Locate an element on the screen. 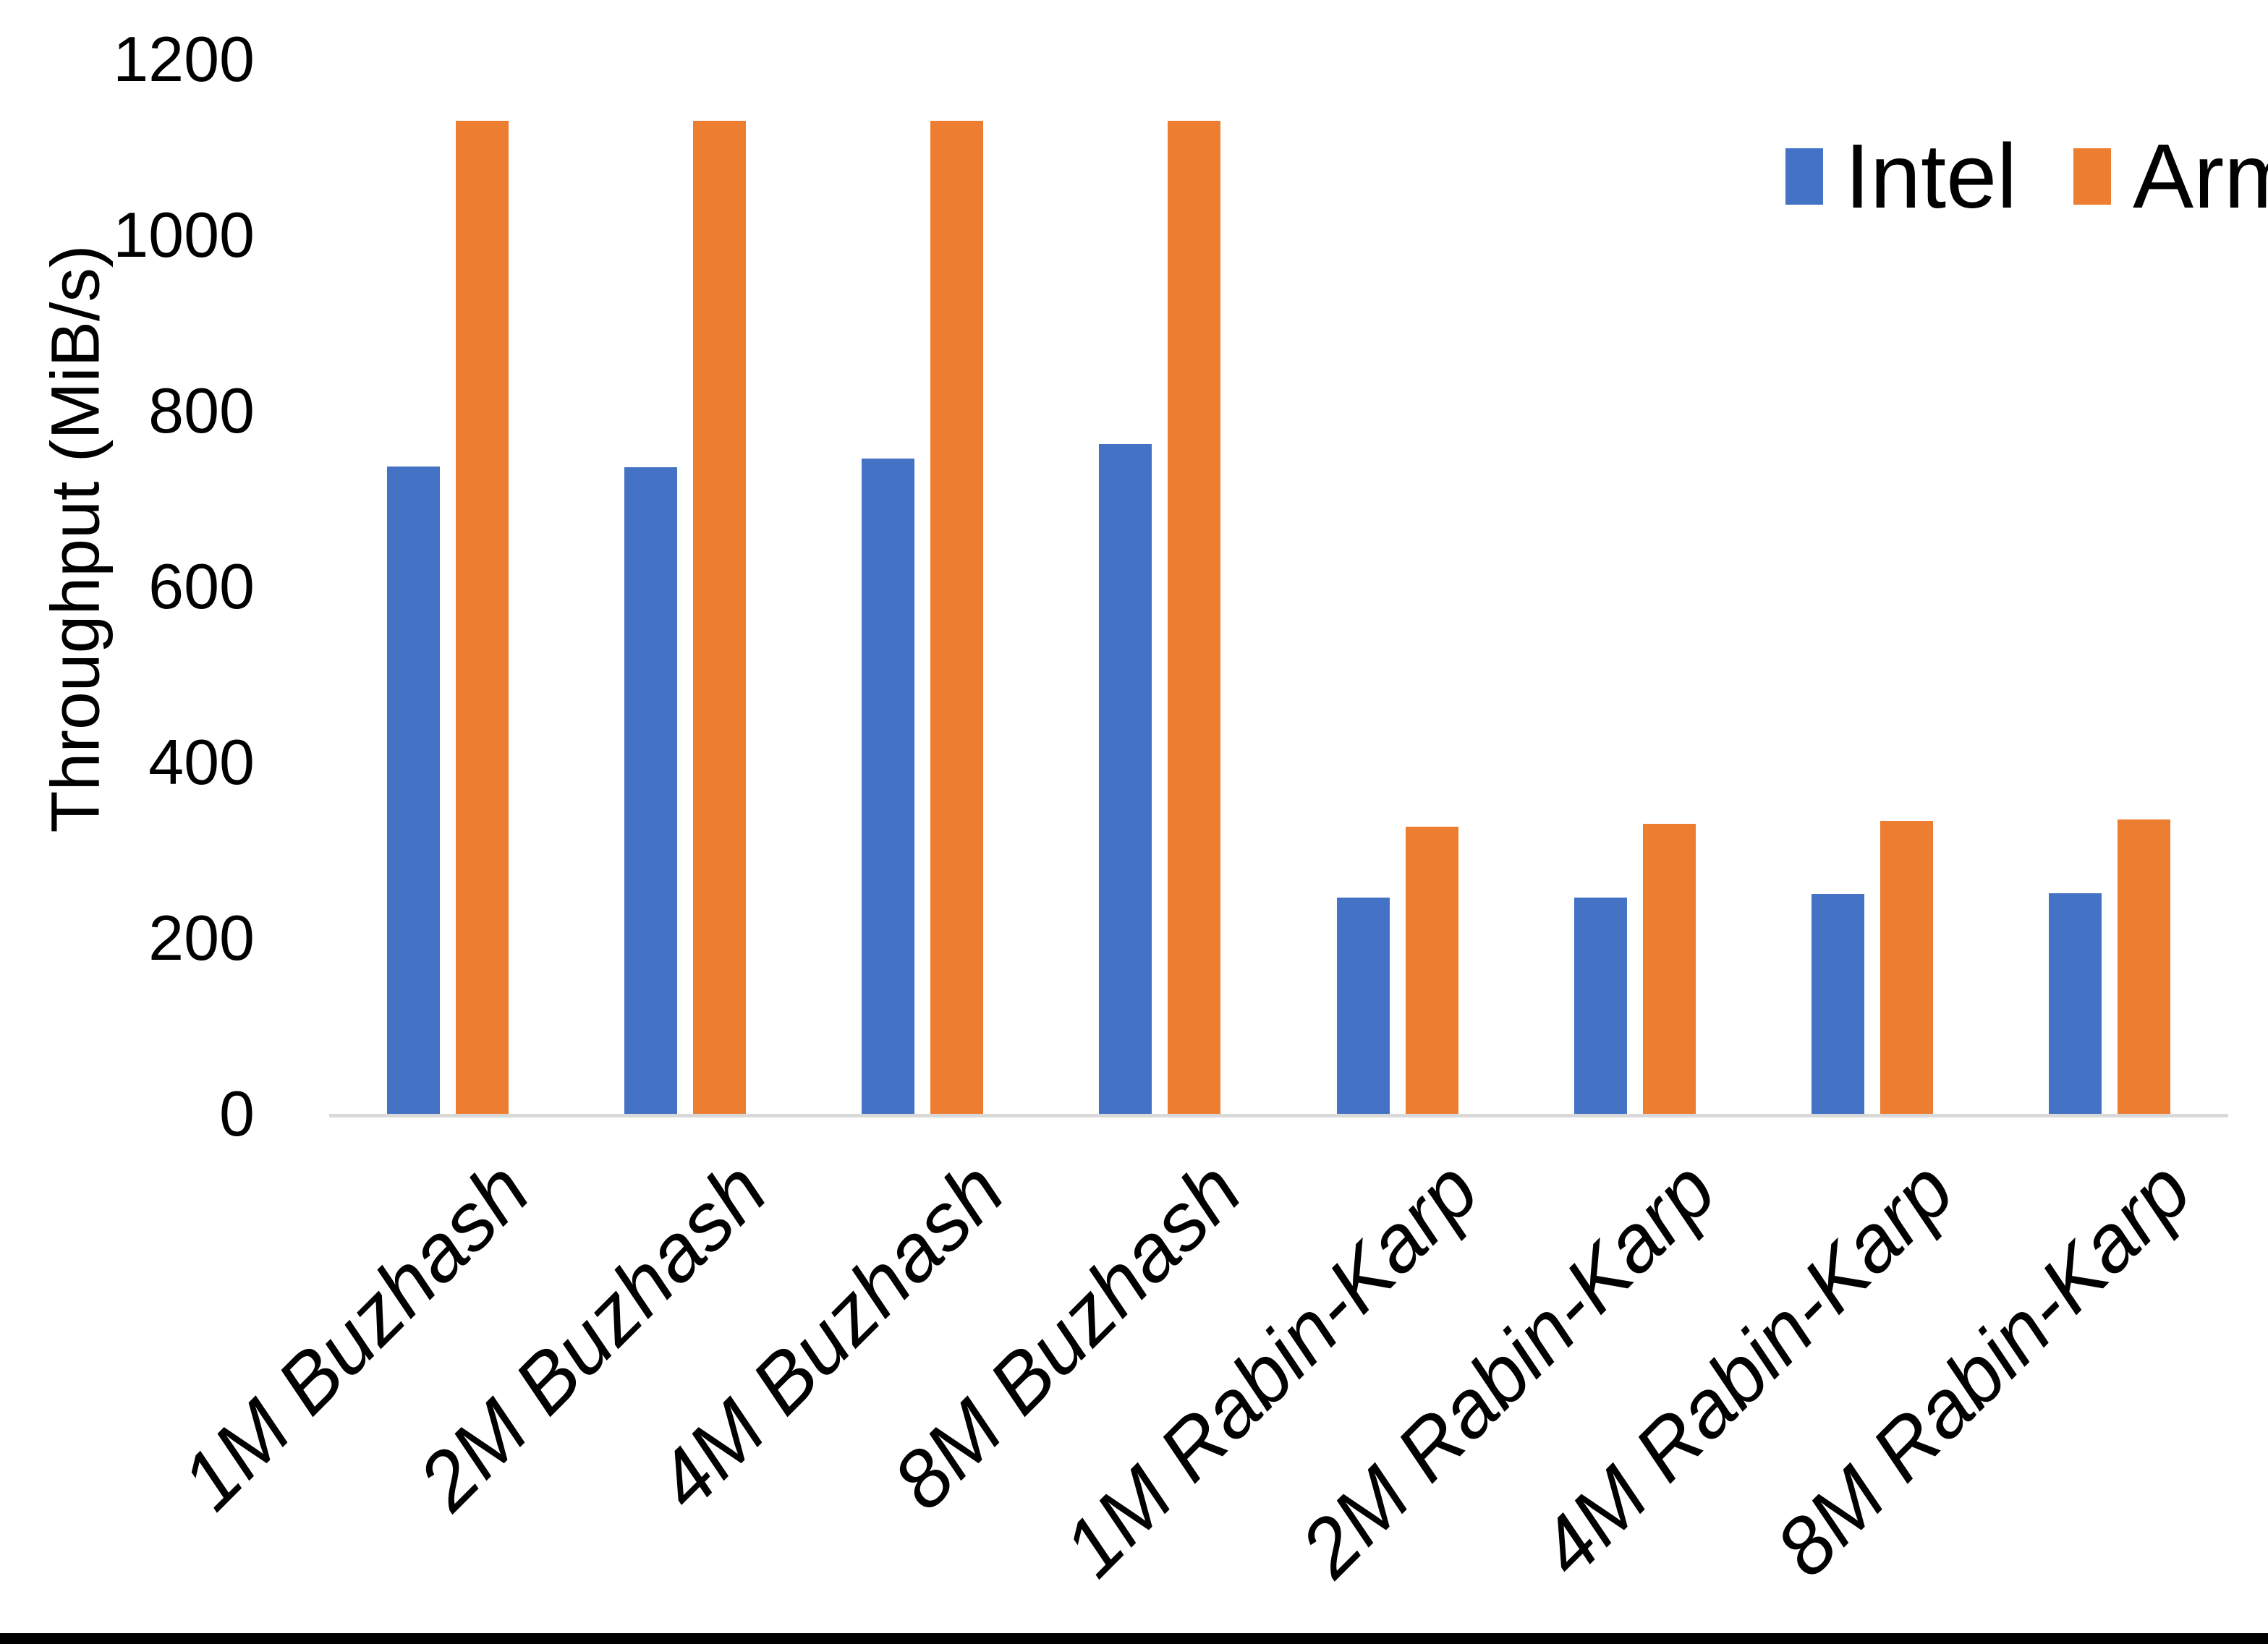  y-tick-label-400: 400 is located at coordinates (201, 762).